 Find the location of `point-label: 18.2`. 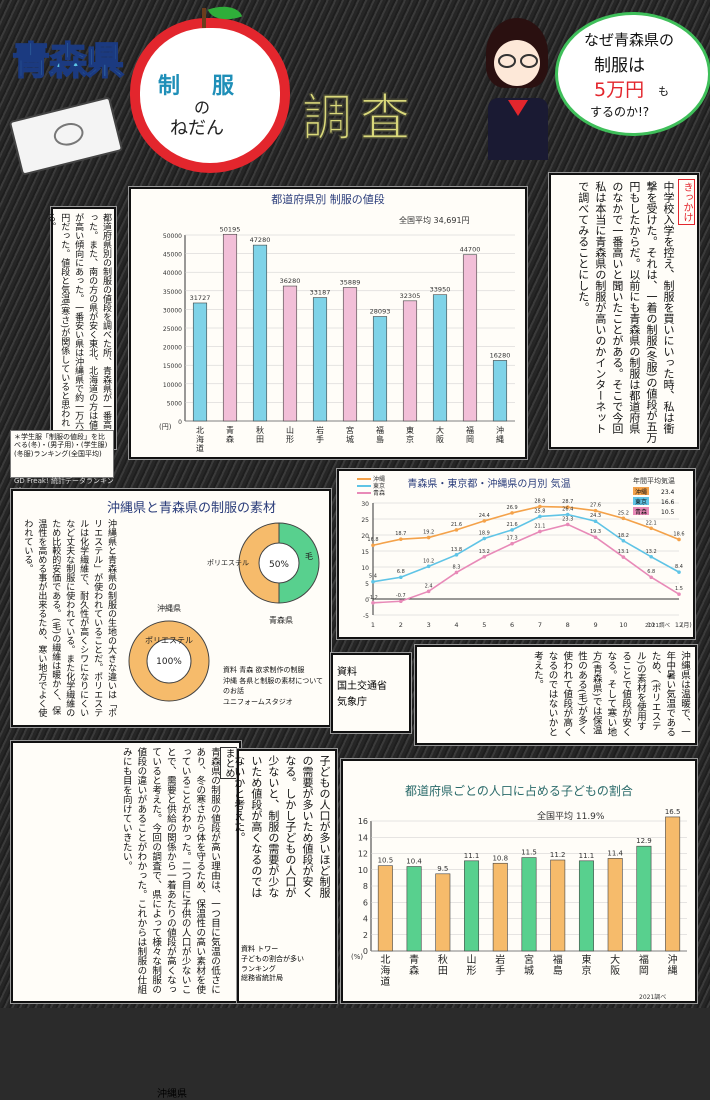

point-label: 18.2 is located at coordinates (623, 536).